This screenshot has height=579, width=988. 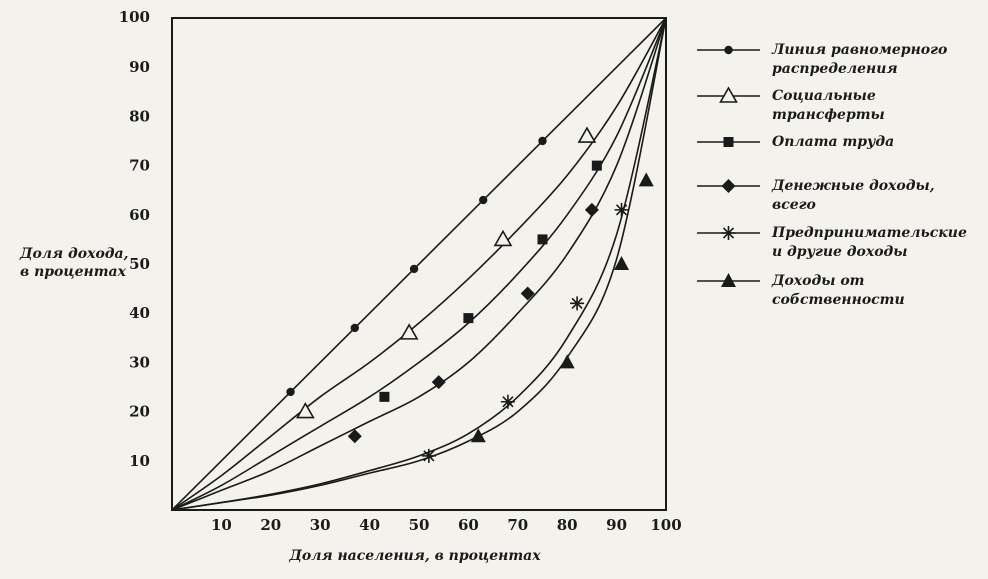 What do you see at coordinates (73, 272) in the screenshot?
I see `y-axis-label: в процентах` at bounding box center [73, 272].